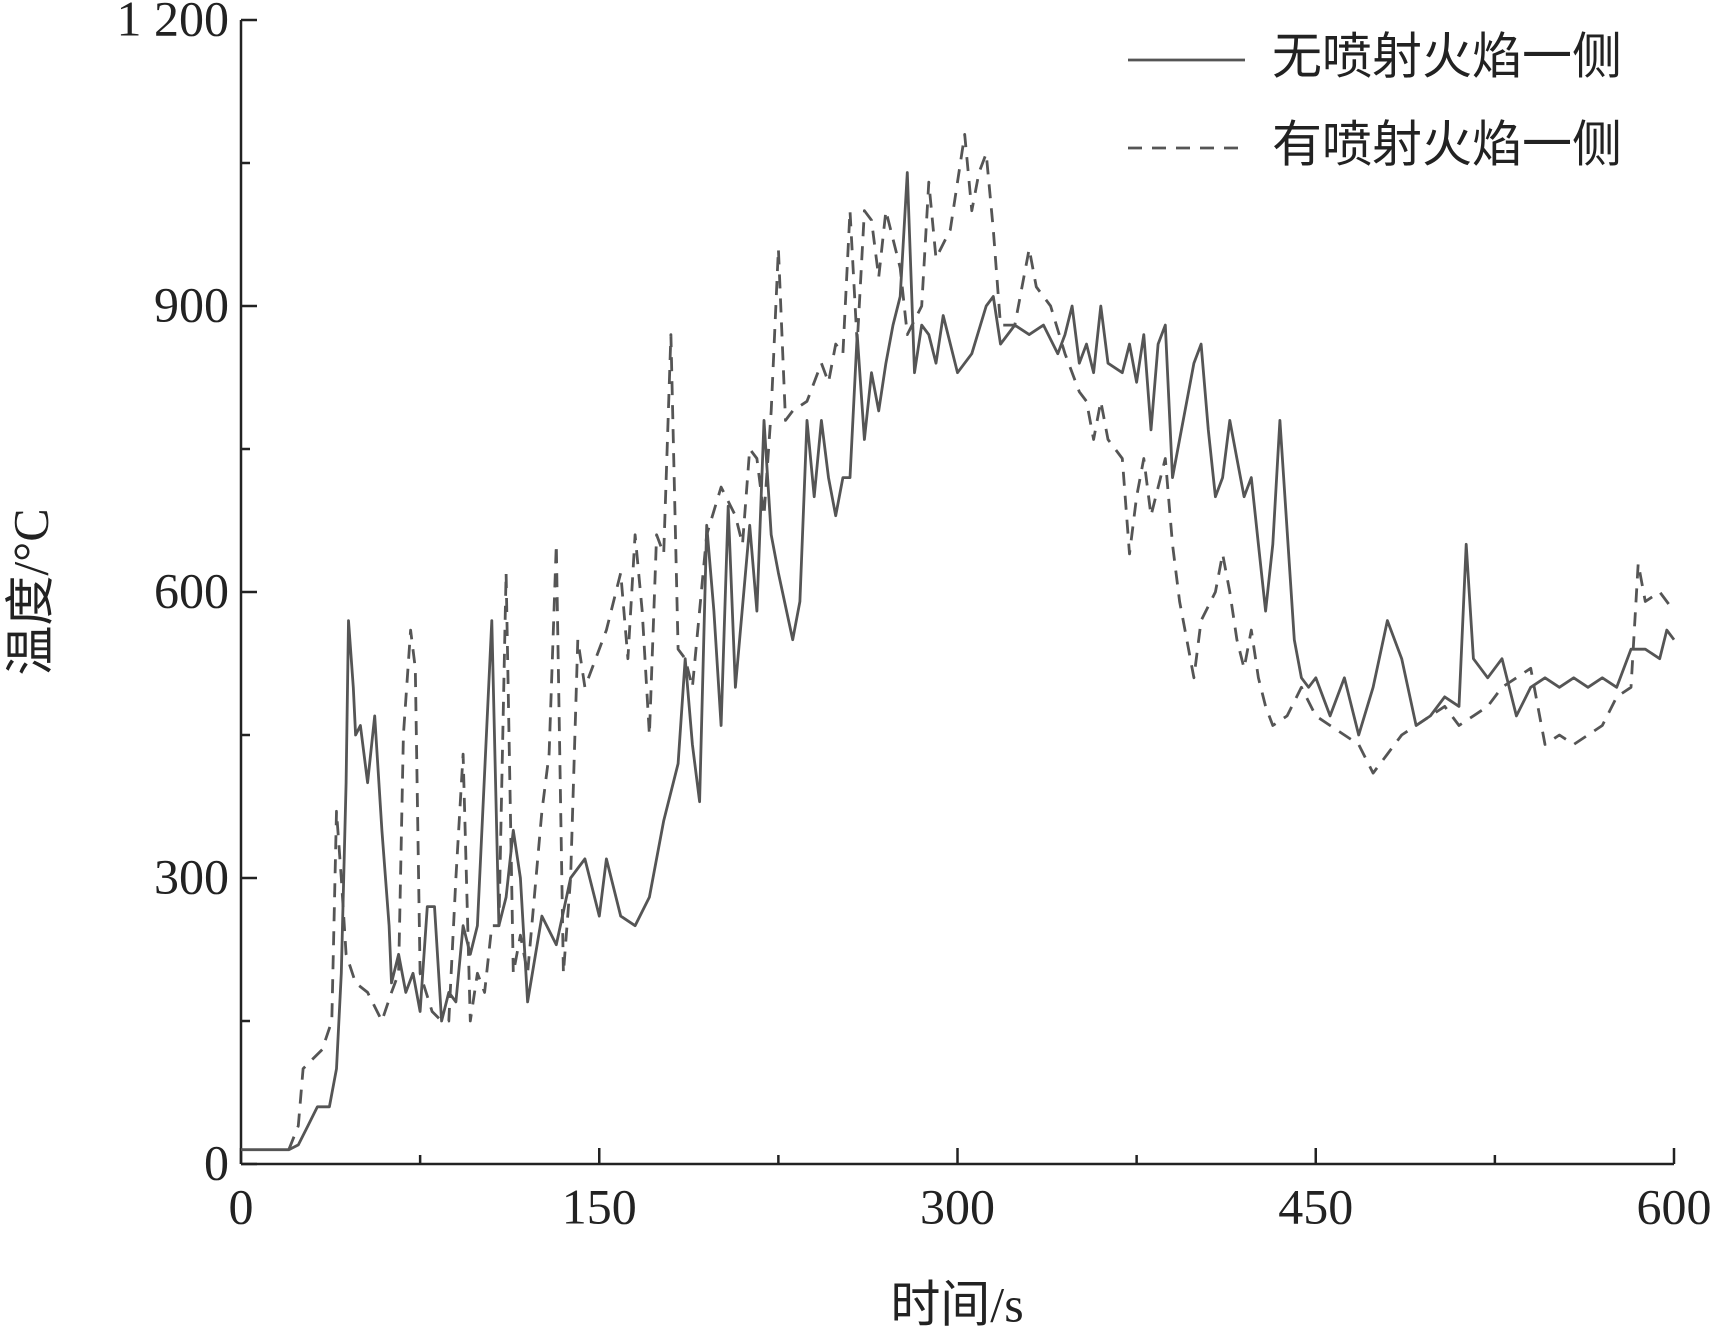  Describe the element at coordinates (173, 23) in the screenshot. I see `y-tick-label: 1 200` at that location.